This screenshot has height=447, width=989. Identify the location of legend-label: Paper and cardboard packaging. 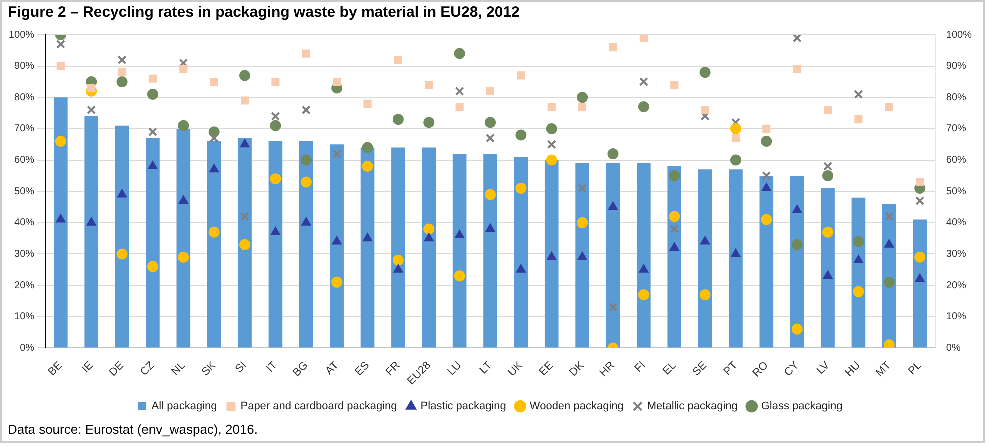
(319, 406).